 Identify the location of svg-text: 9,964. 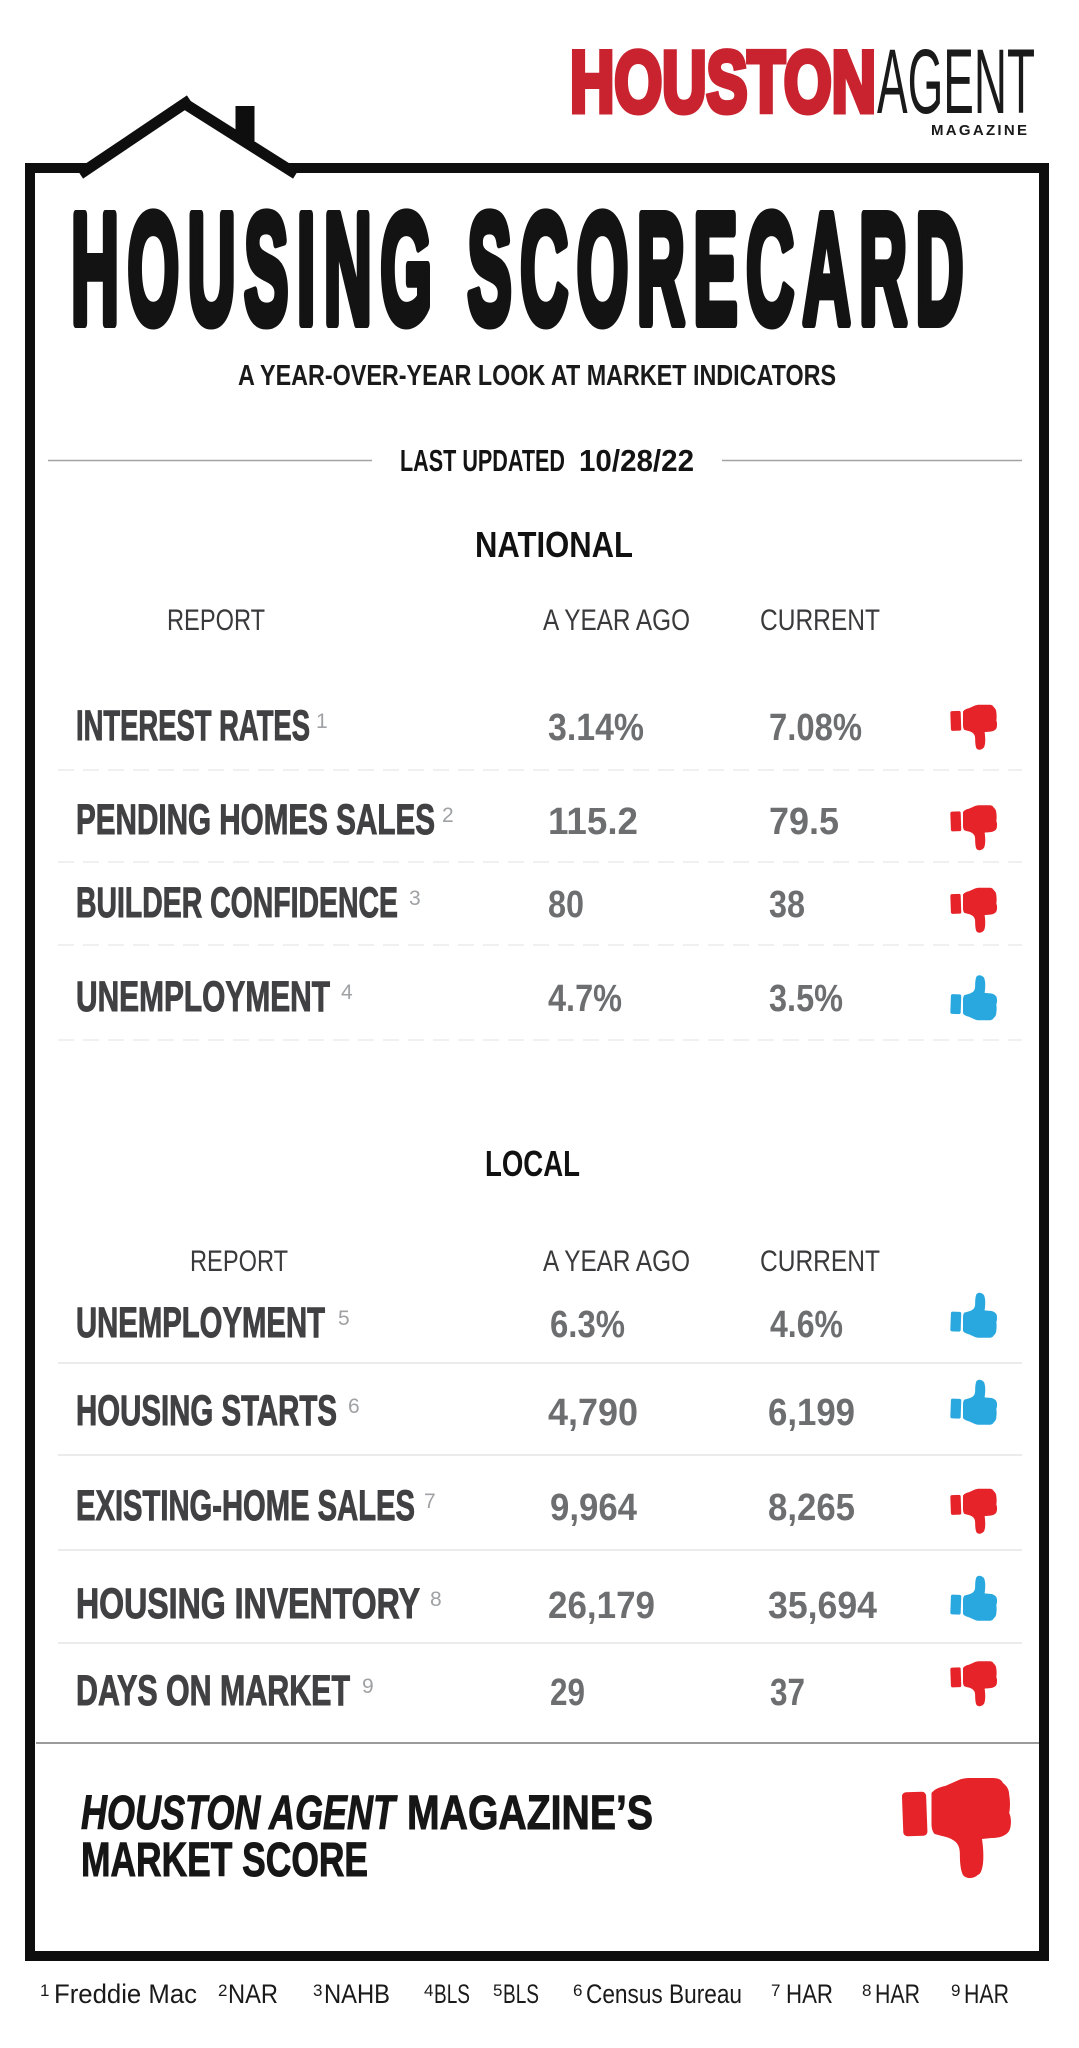
(593, 1508).